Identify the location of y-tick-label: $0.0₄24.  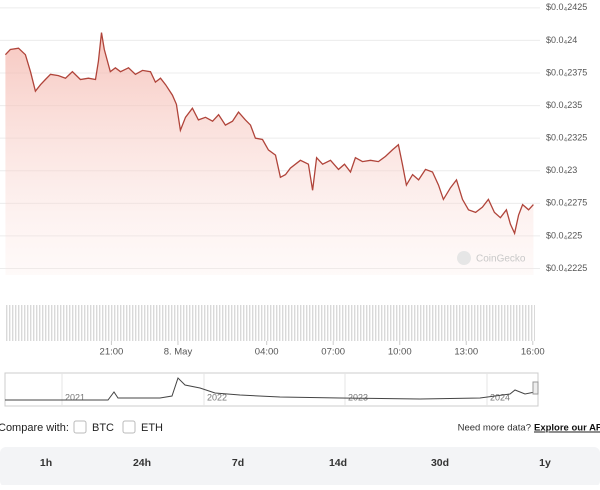
(561, 40).